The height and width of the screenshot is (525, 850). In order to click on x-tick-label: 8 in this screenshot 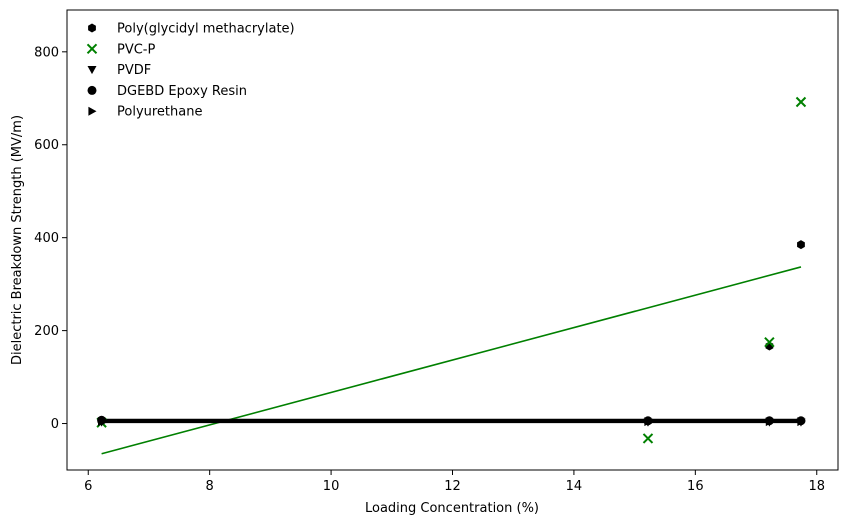, I will do `click(210, 486)`.